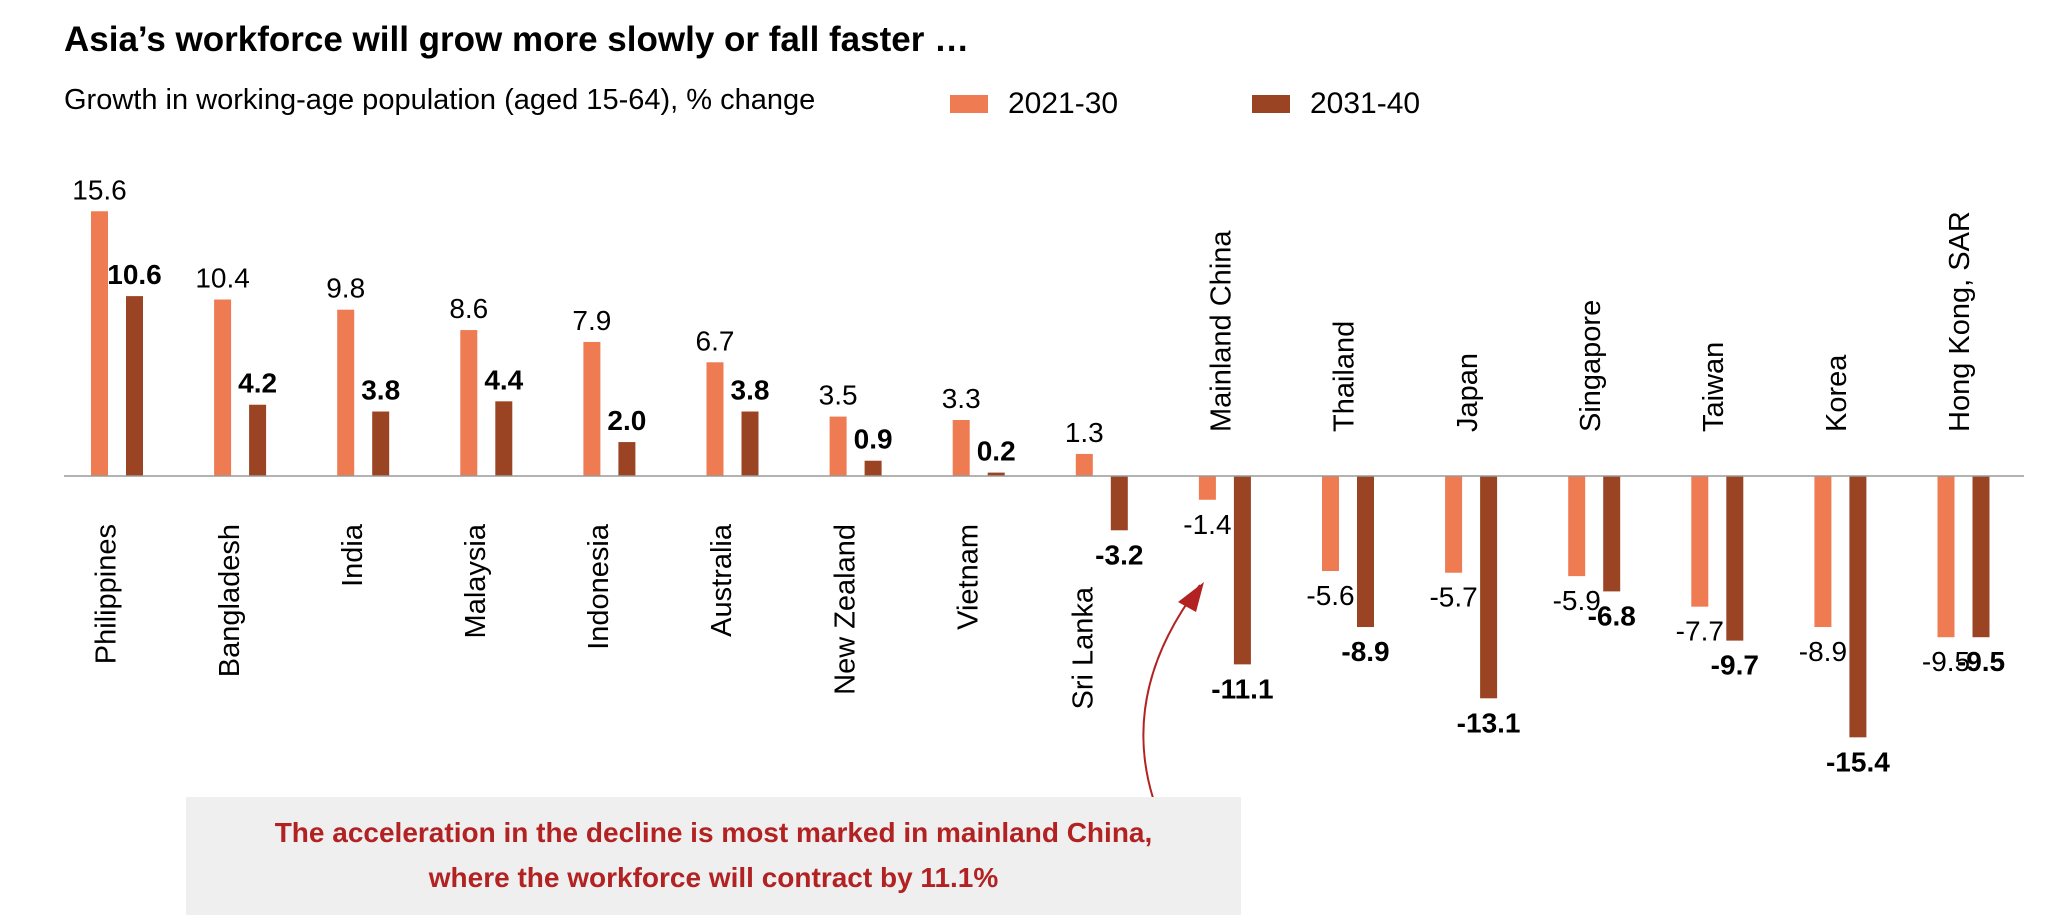 This screenshot has height=918, width=2066. What do you see at coordinates (1858, 761) in the screenshot?
I see `value-label-korea-2031-40: -15.4` at bounding box center [1858, 761].